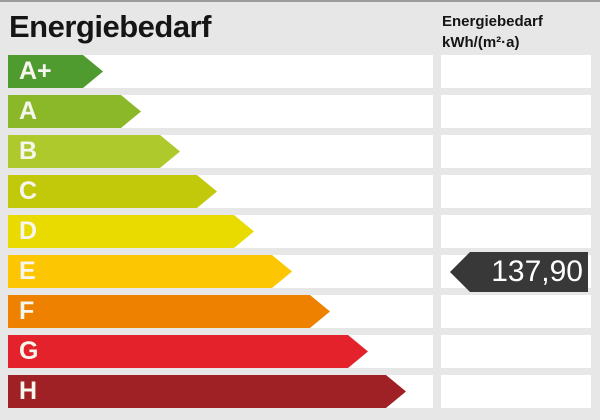 This screenshot has width=600, height=420. Describe the element at coordinates (481, 42) in the screenshot. I see `unit-header-unit: kWh/(m²·a)` at that location.